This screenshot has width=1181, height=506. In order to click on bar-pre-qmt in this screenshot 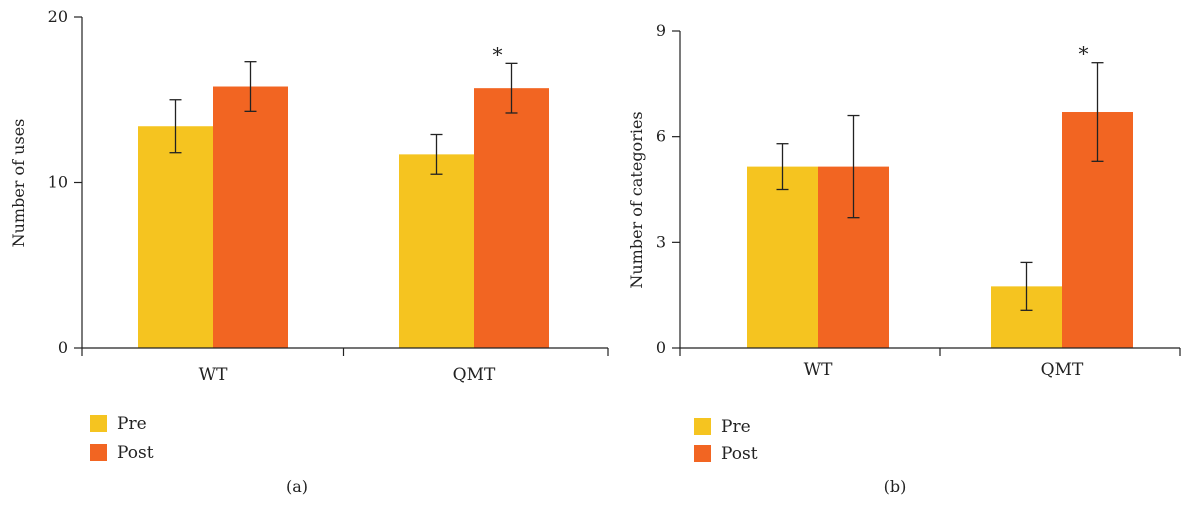, I will do `click(436, 251)`.